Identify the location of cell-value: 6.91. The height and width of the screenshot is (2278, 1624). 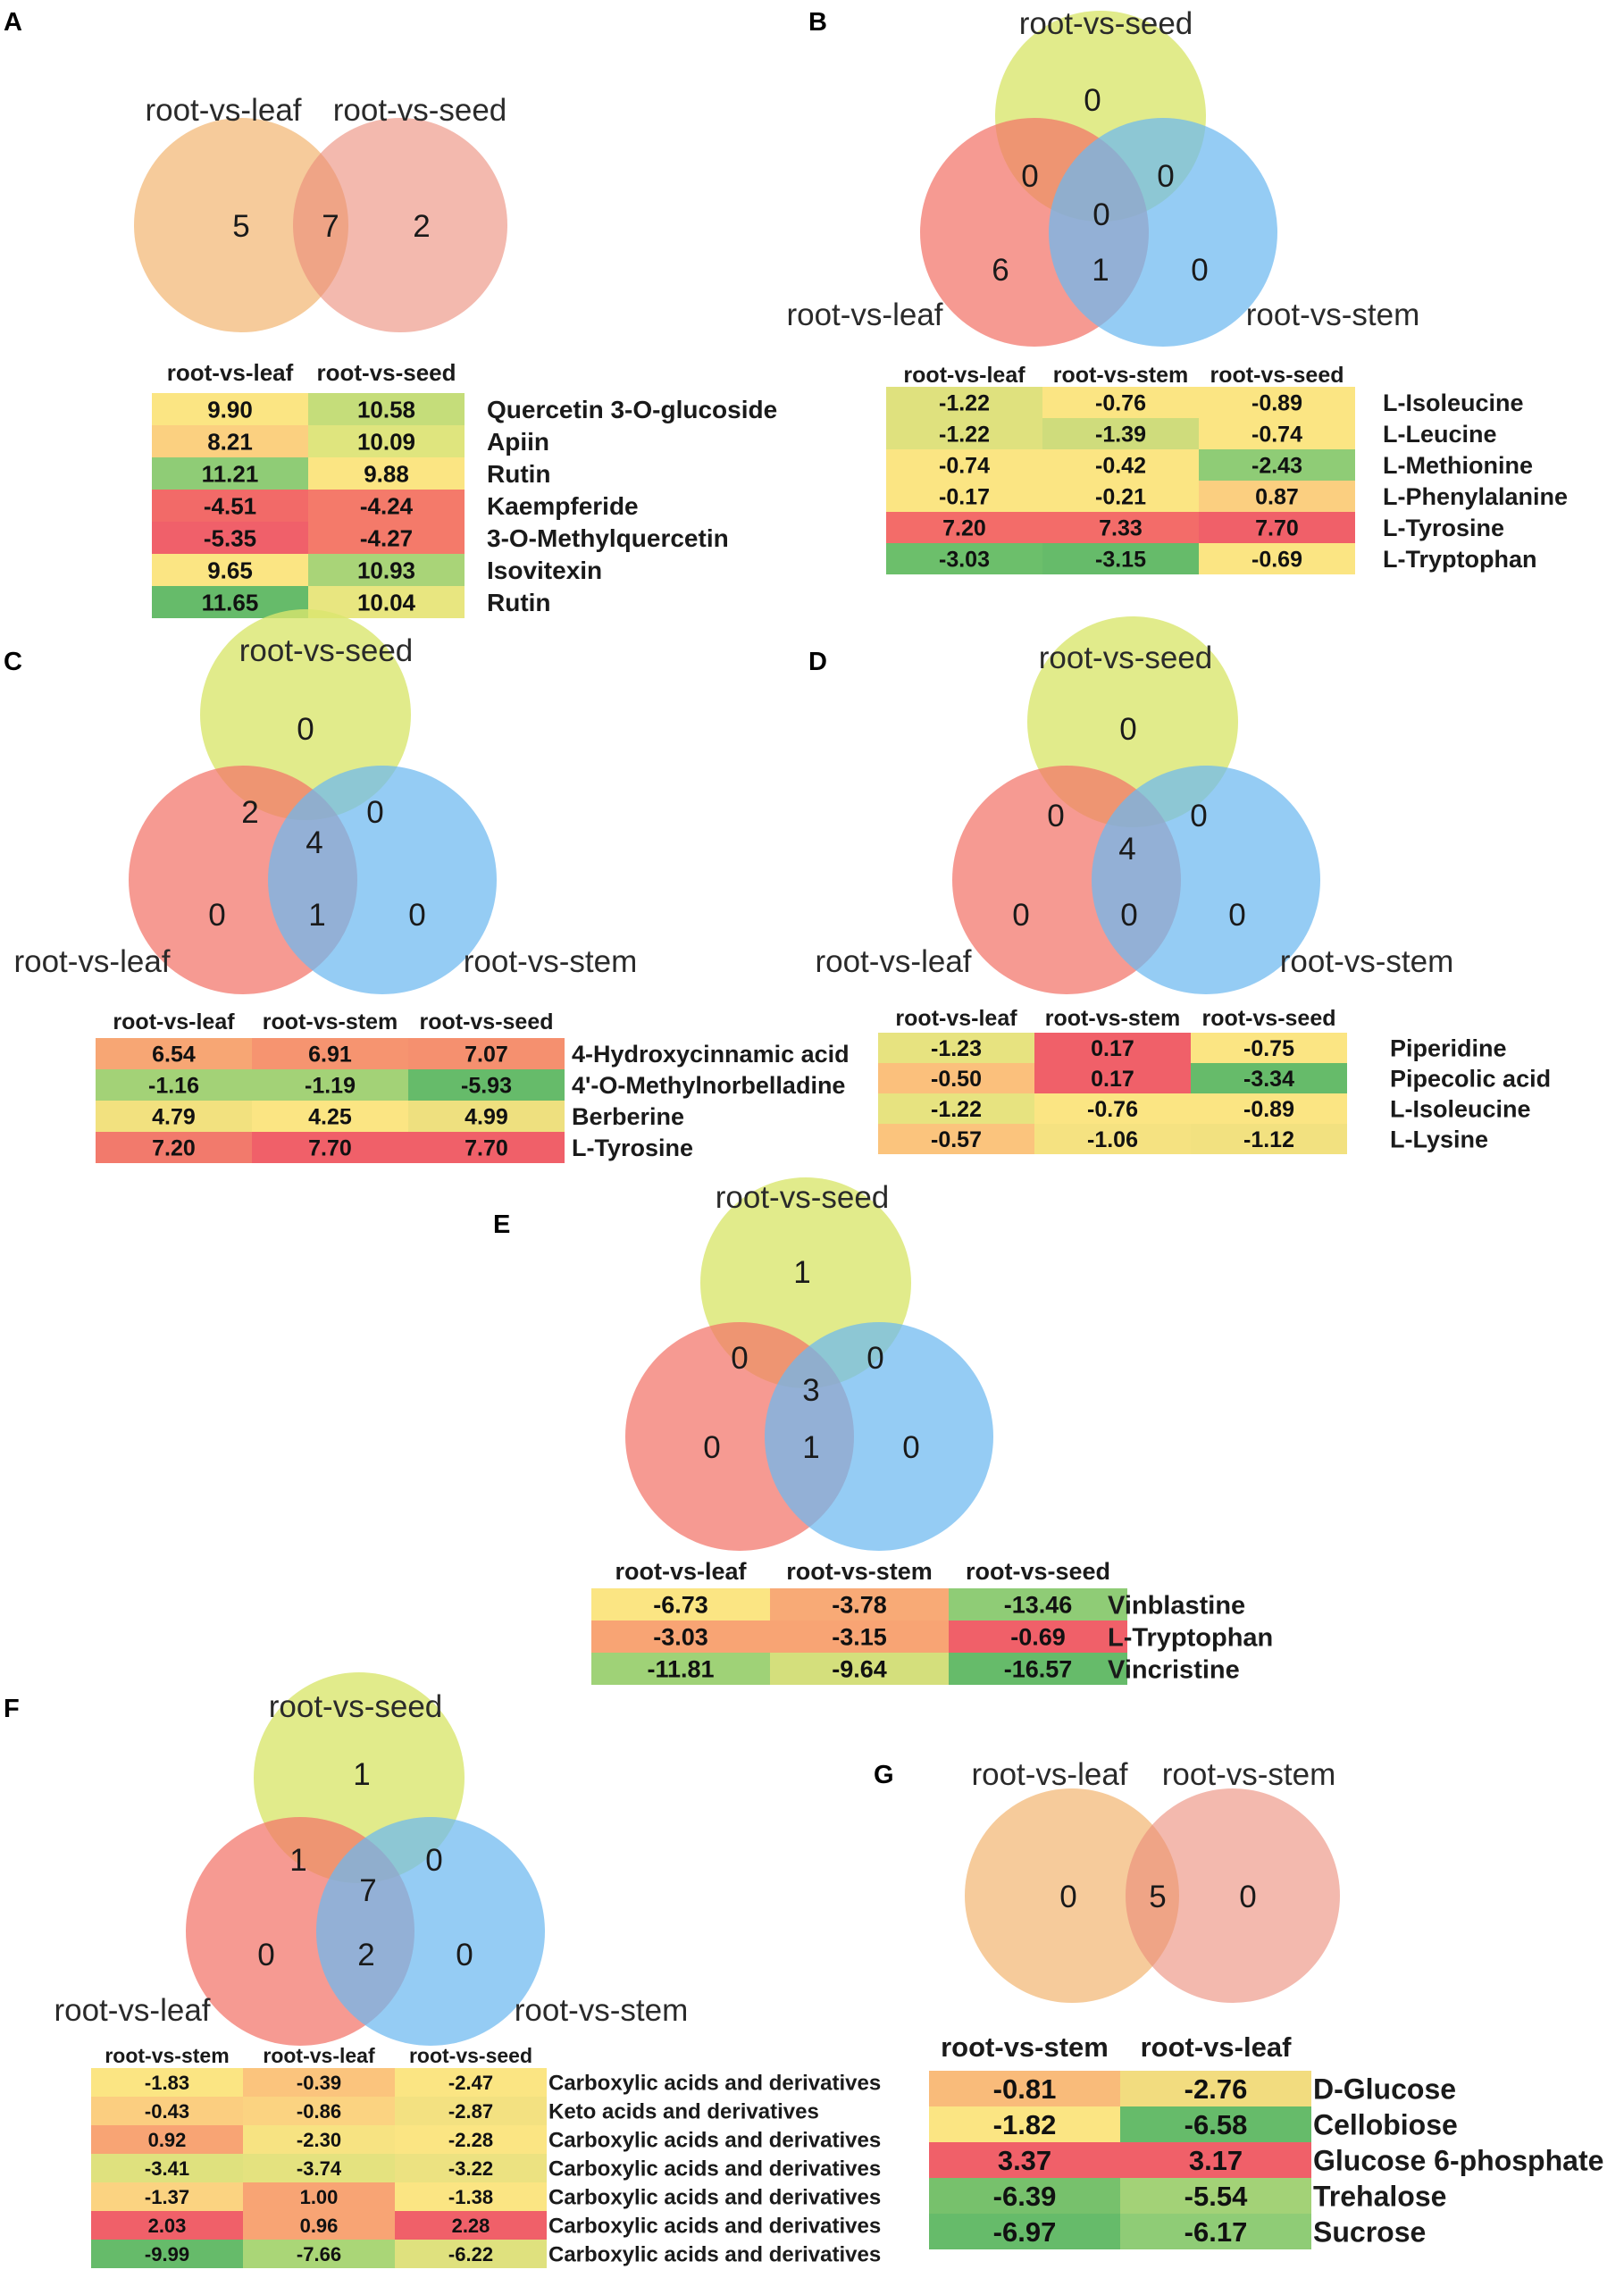
(330, 1055).